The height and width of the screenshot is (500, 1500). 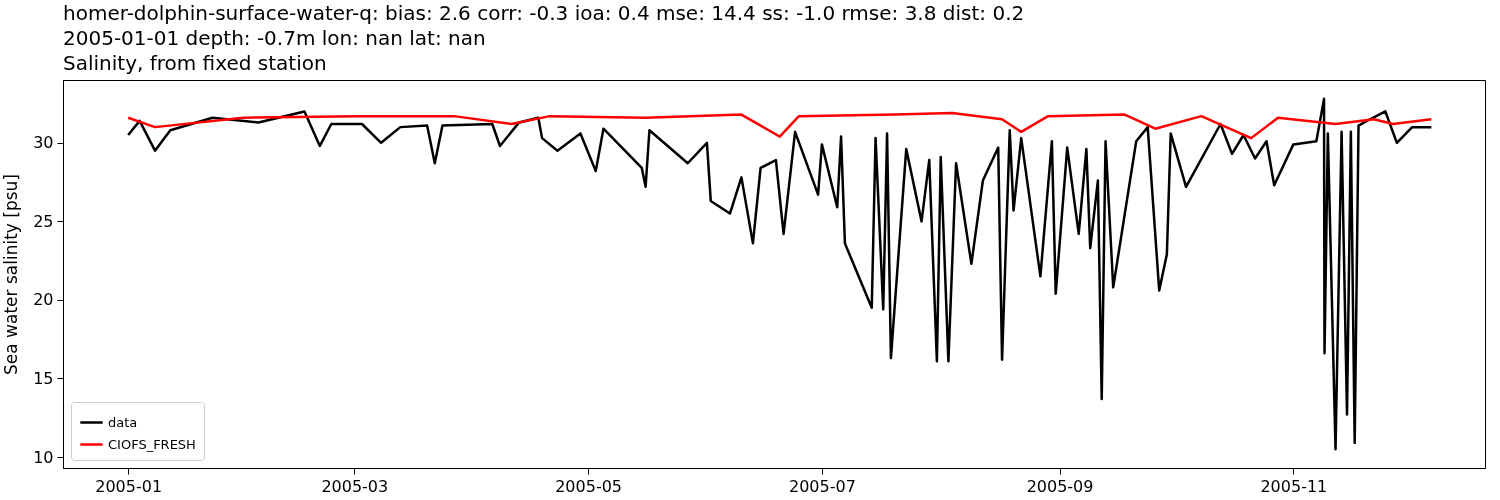 What do you see at coordinates (43, 378) in the screenshot?
I see `y-tick-label: 15` at bounding box center [43, 378].